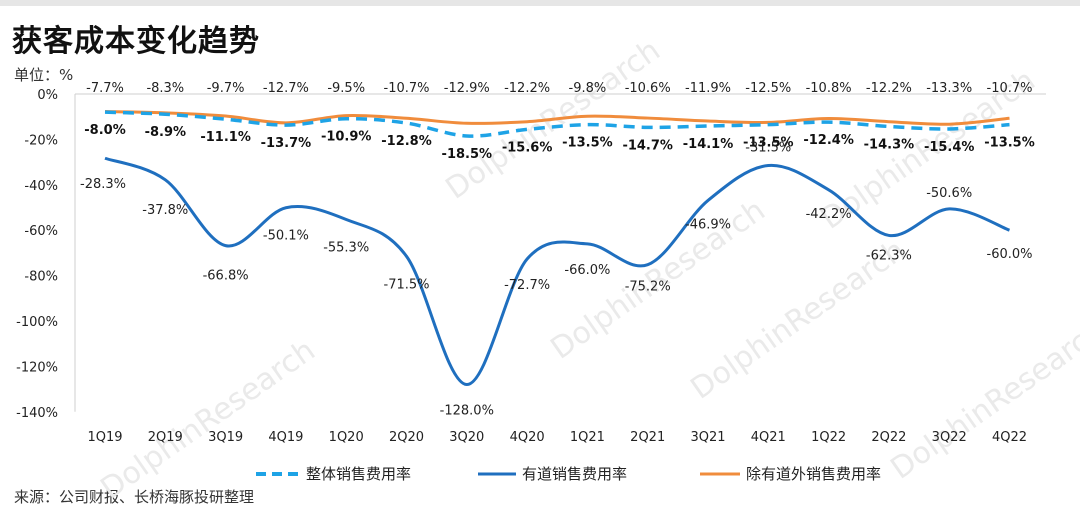 The width and height of the screenshot is (1080, 514). Describe the element at coordinates (828, 437) in the screenshot. I see `x-tick-label: 1Q22` at that location.